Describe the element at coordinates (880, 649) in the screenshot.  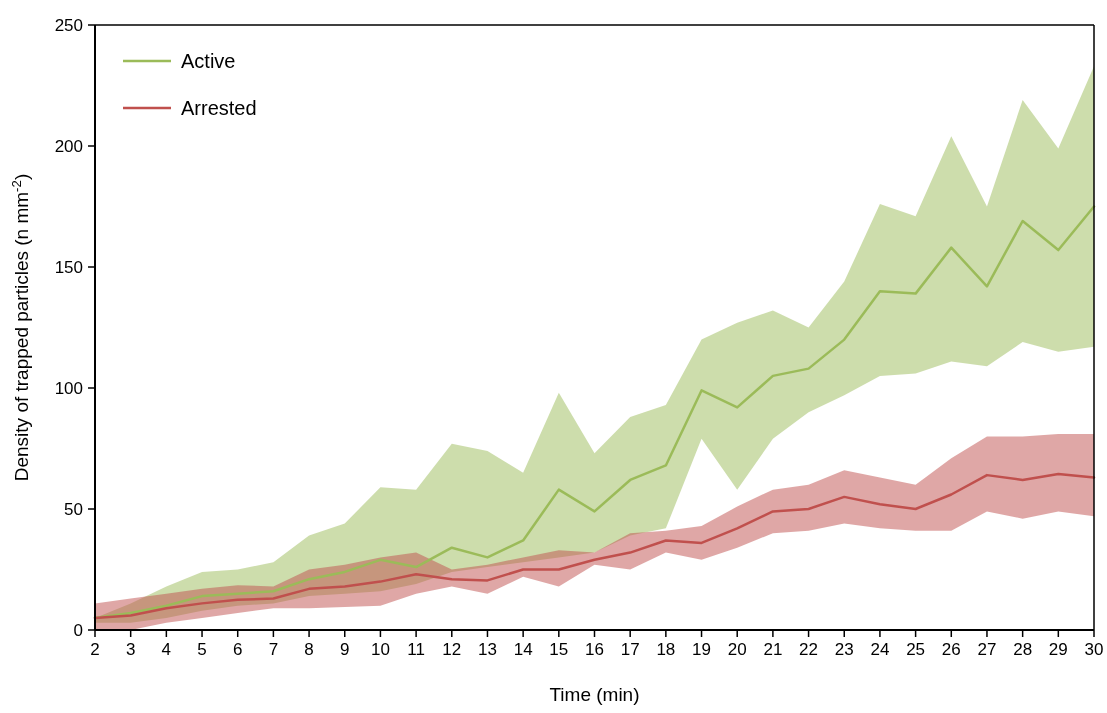
I see `x-tick-label: 24` at that location.